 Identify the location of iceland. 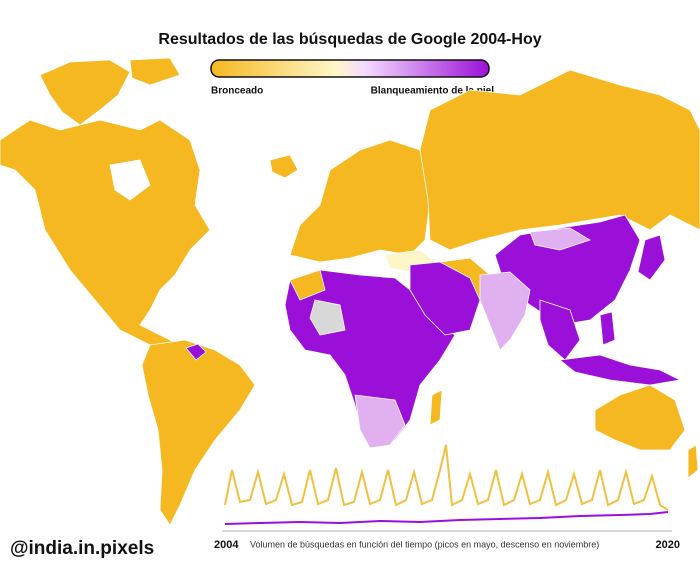
(284, 166).